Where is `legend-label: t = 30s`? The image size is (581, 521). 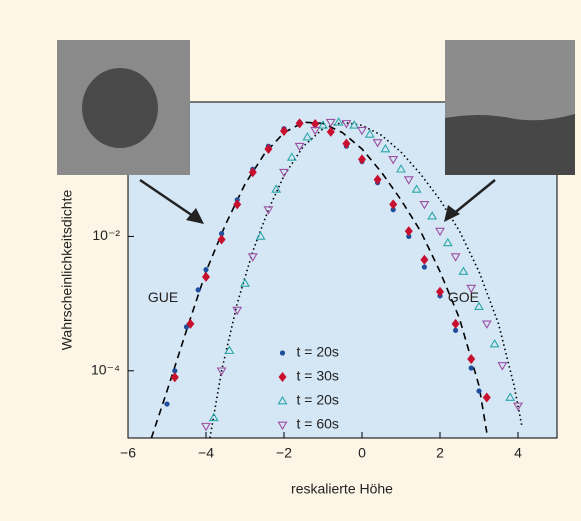 legend-label: t = 30s is located at coordinates (318, 376).